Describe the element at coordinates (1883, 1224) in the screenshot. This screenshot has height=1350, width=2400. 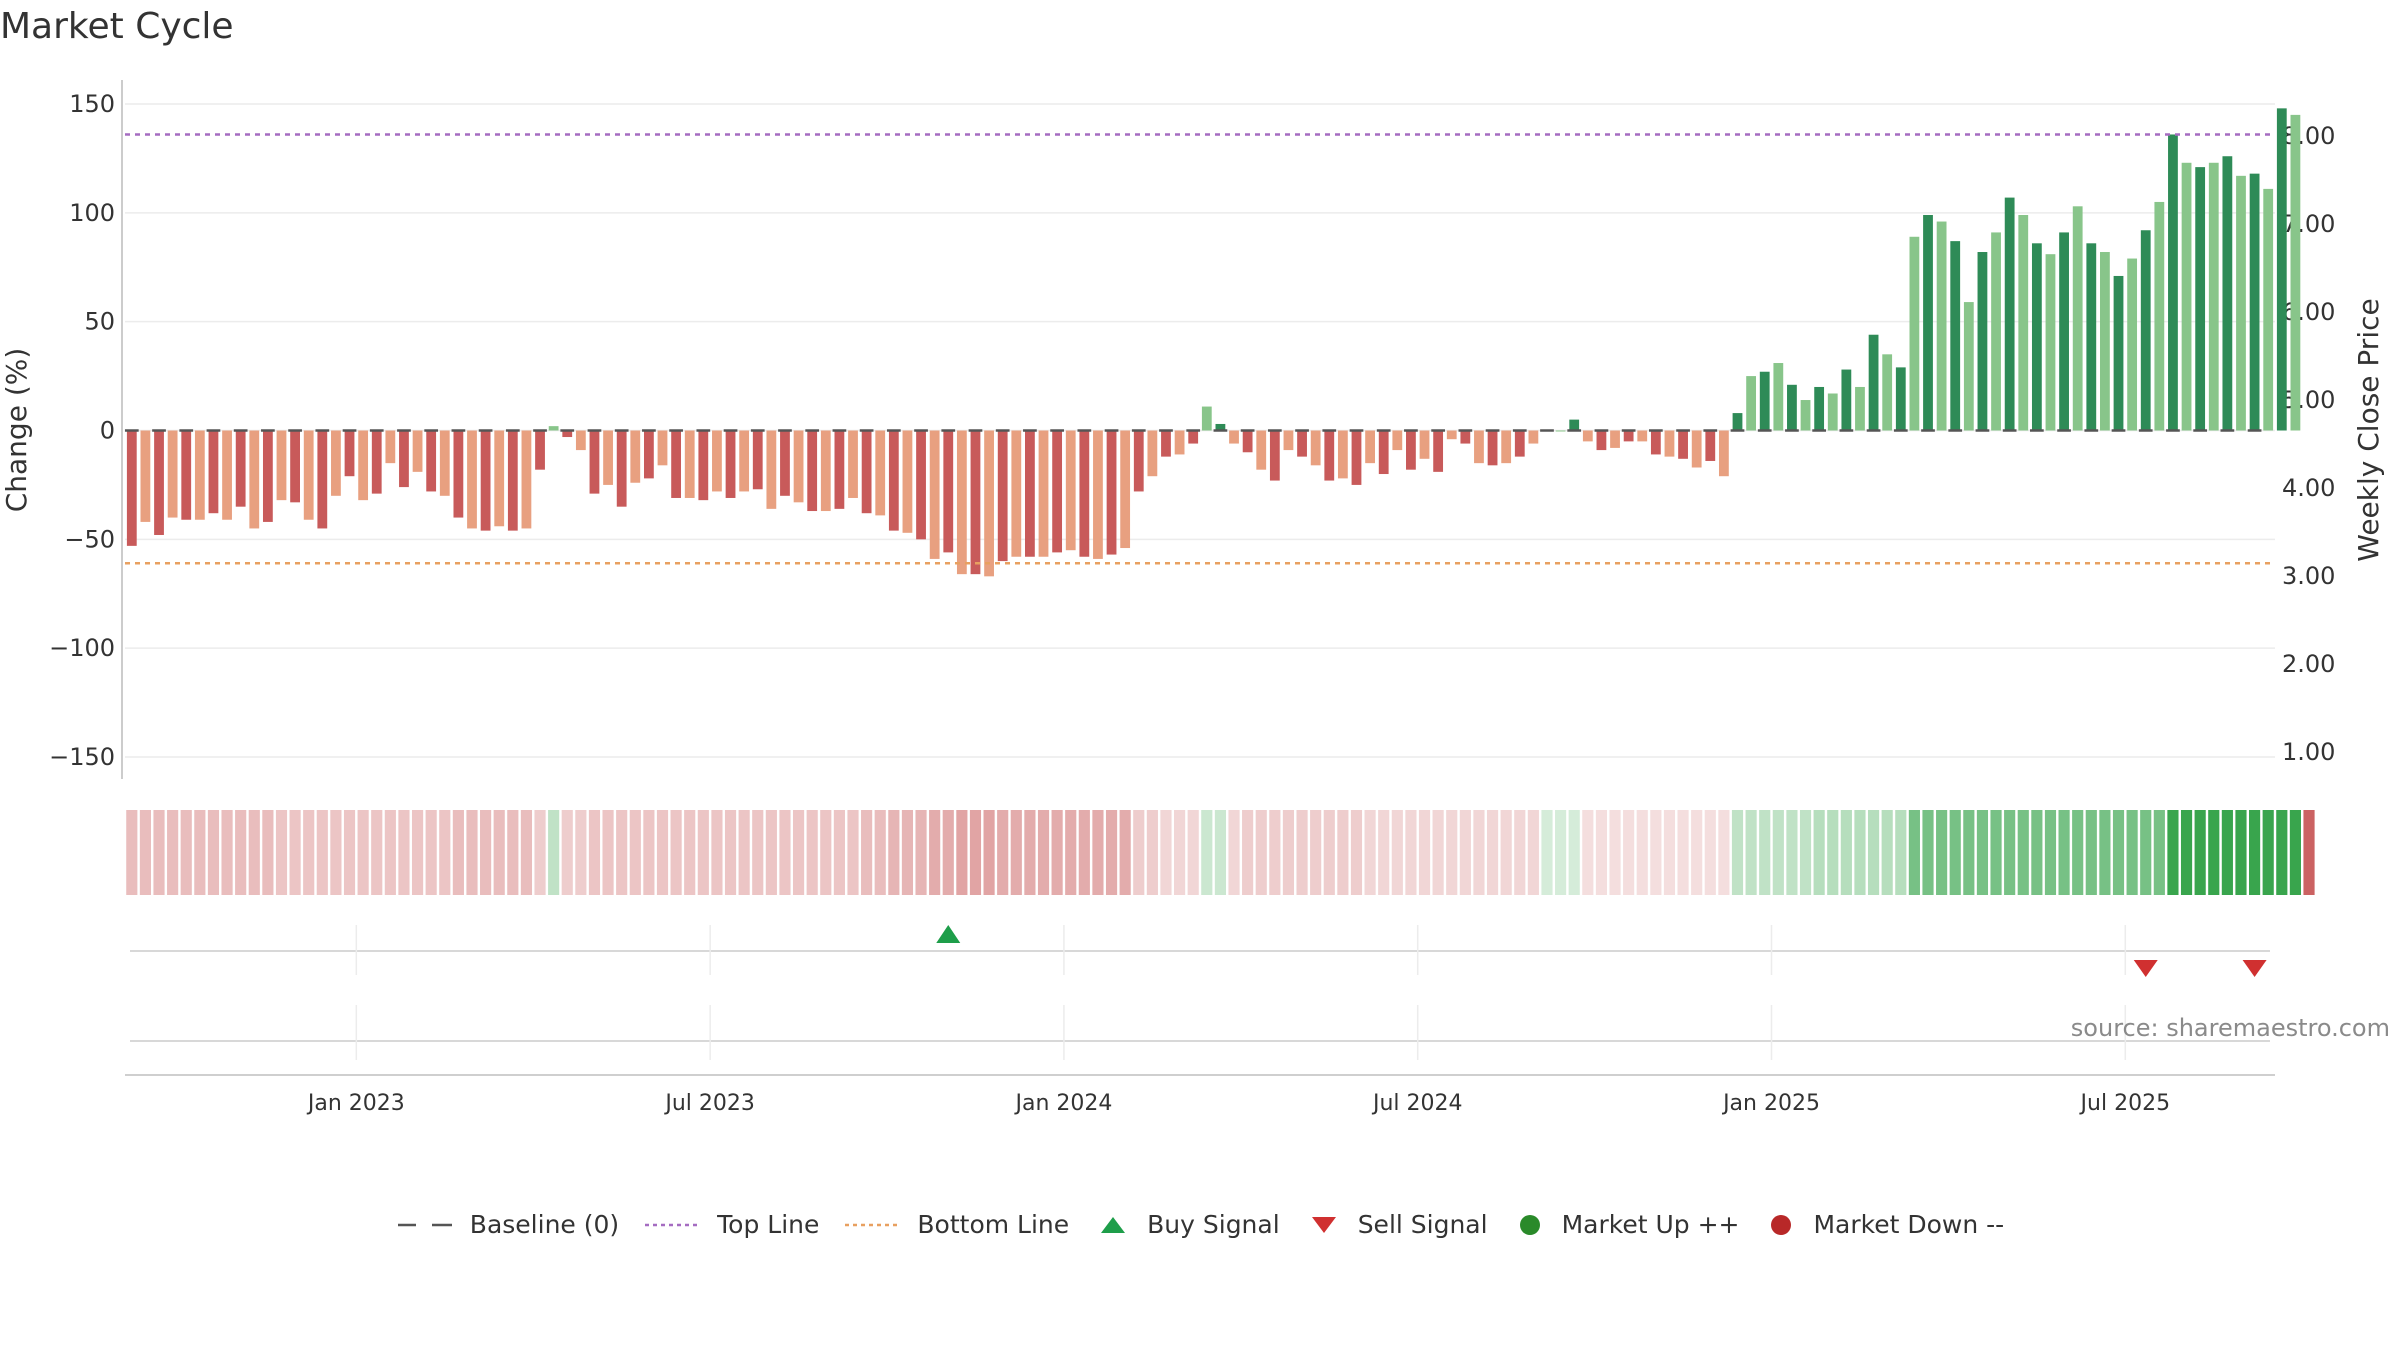
I see `legend-item-market-down: Market Down --` at that location.